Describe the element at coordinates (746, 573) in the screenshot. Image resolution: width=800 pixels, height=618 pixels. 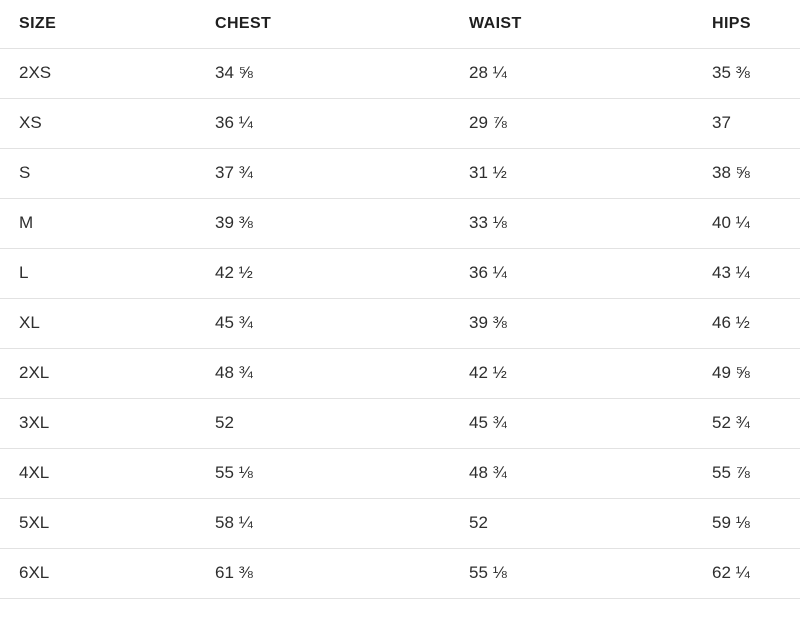
I see `cell-hips: 62 ¼` at that location.